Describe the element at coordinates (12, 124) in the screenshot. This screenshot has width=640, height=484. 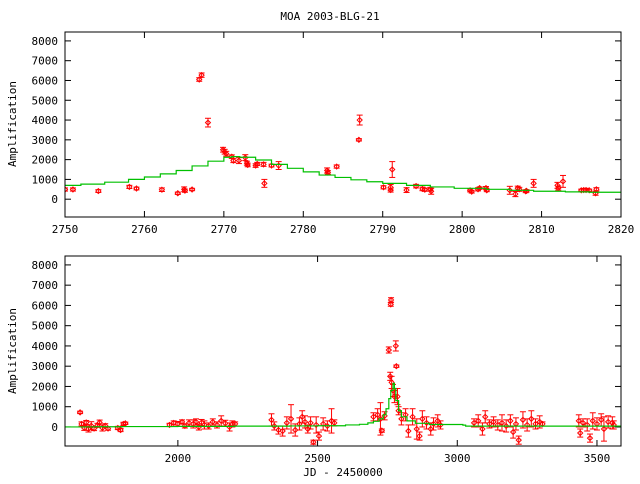
I see `top-y-axis-label: Amplification` at that location.